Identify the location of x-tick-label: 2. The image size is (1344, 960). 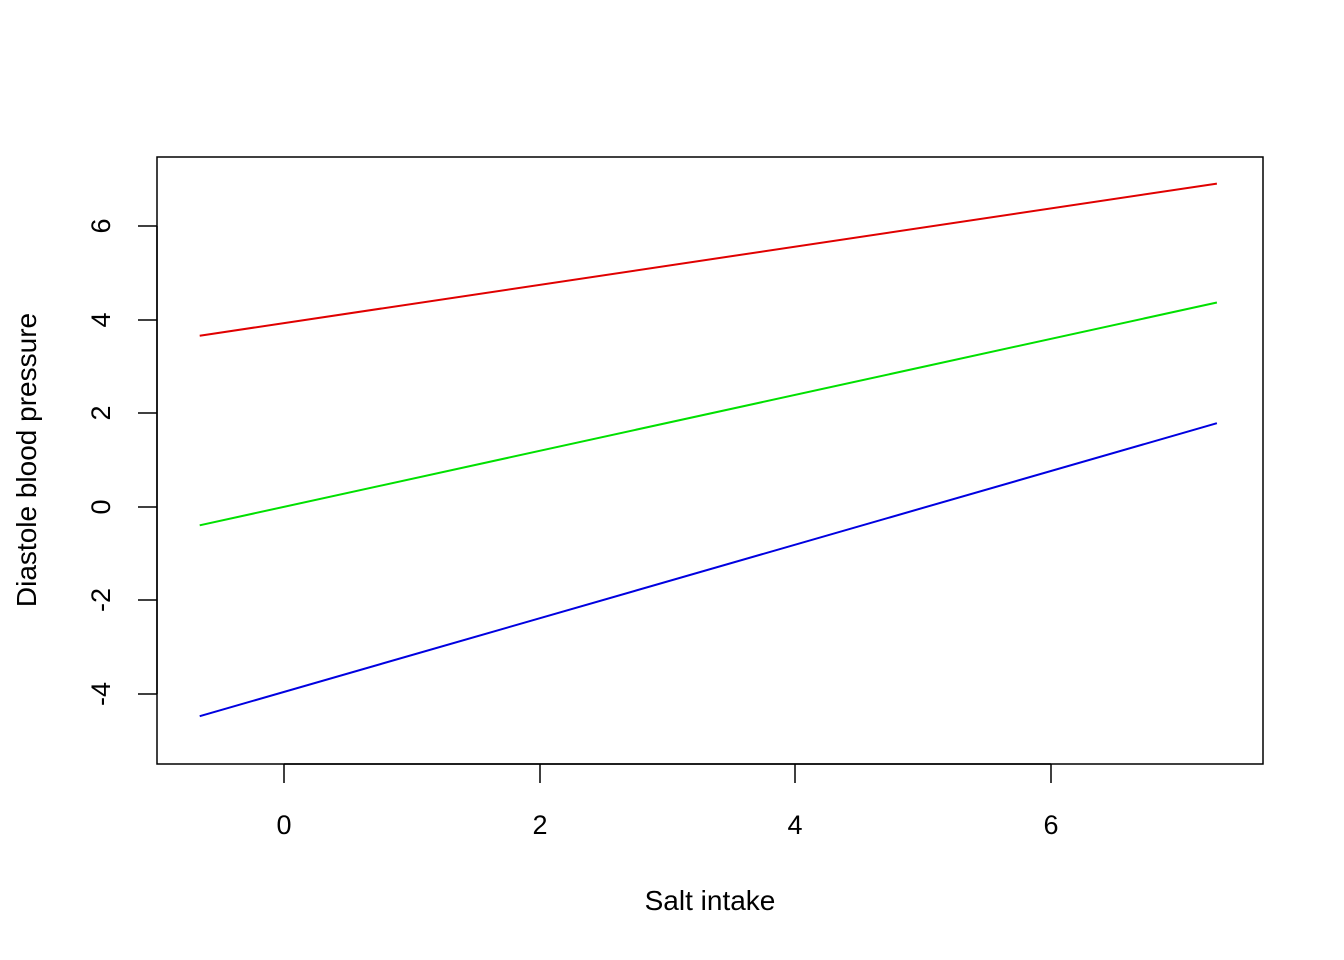
(539, 825).